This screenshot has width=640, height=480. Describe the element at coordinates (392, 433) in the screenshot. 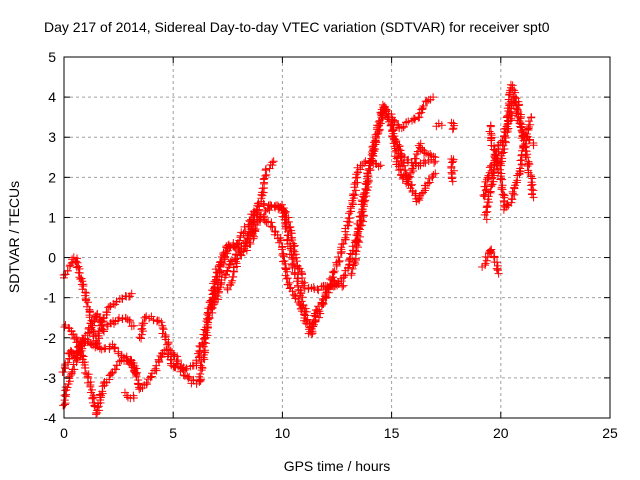

I see `x-tick-label: 15` at that location.